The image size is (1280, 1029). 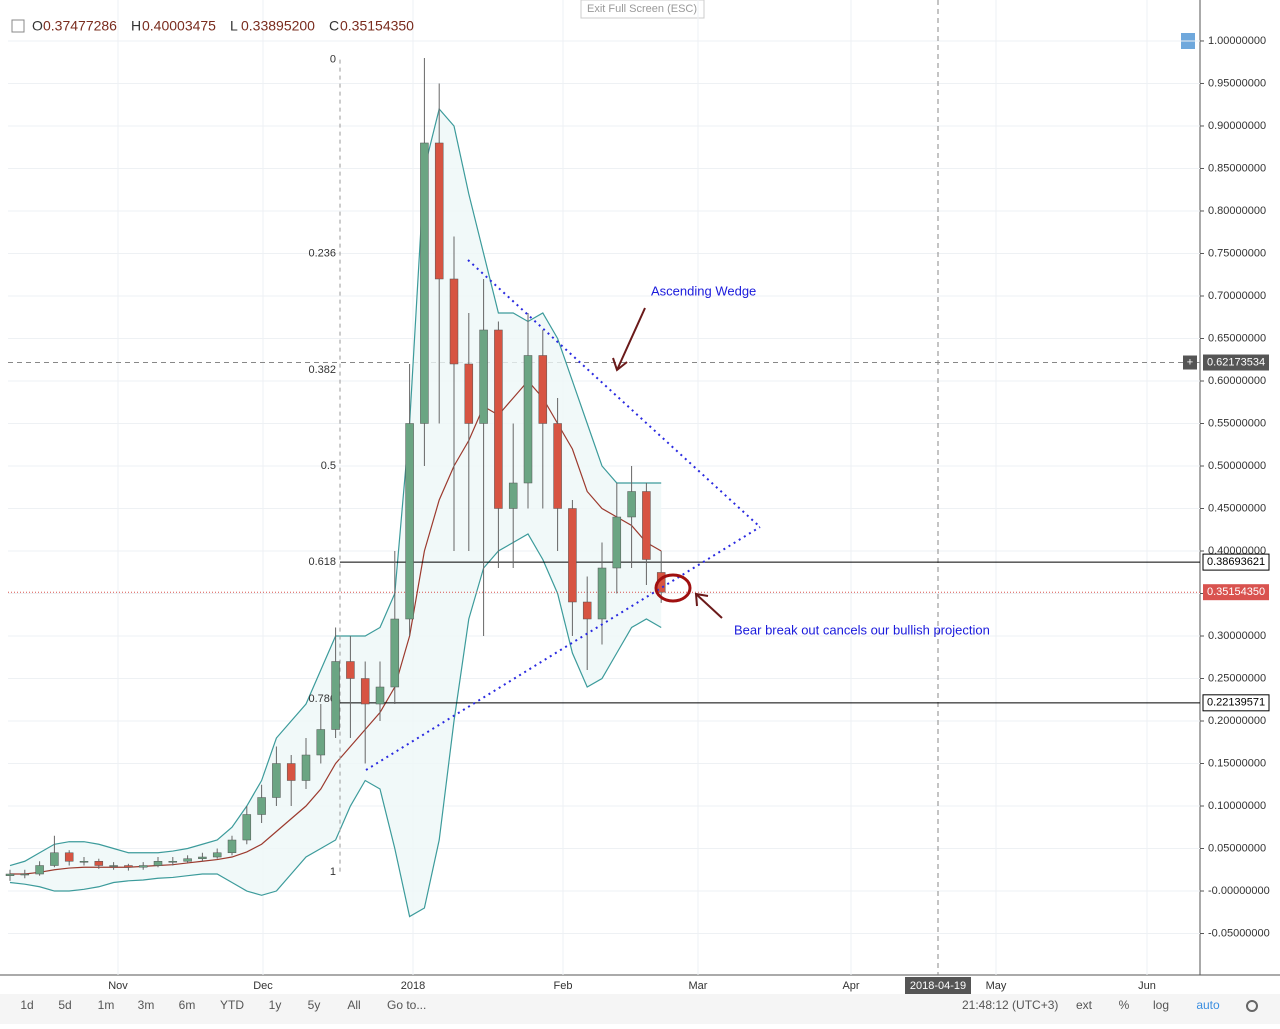 I want to click on fib-label: 0, so click(x=333, y=60).